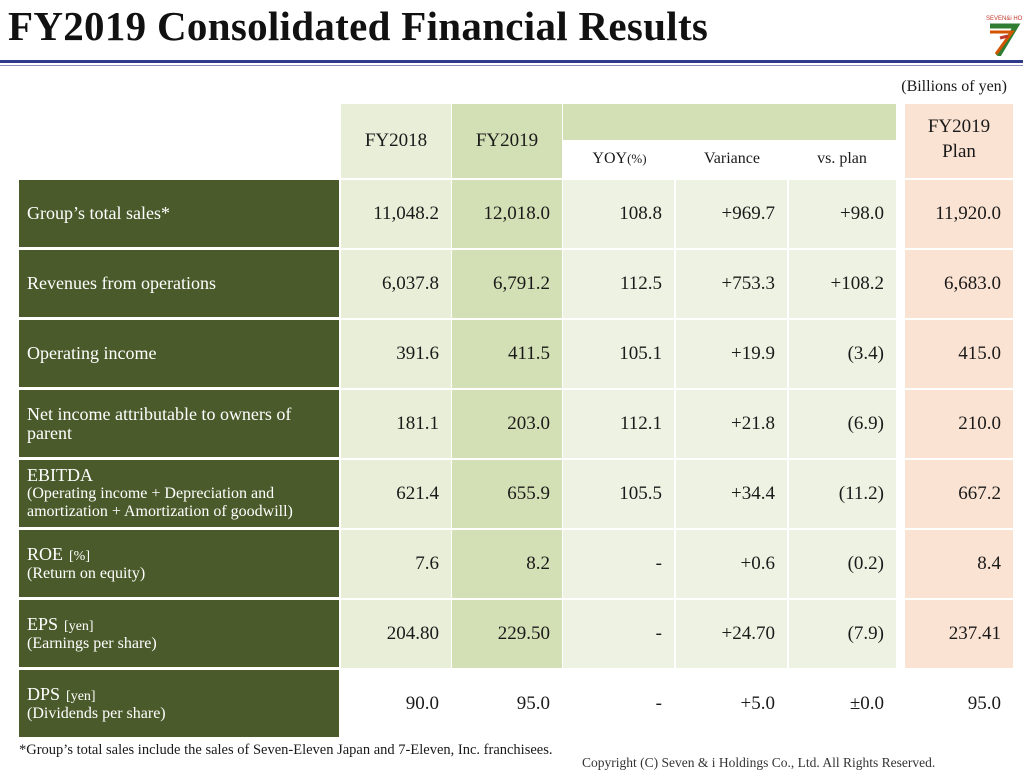 This screenshot has width=1023, height=772. I want to click on row-label-text: EBITDA, so click(60, 475).